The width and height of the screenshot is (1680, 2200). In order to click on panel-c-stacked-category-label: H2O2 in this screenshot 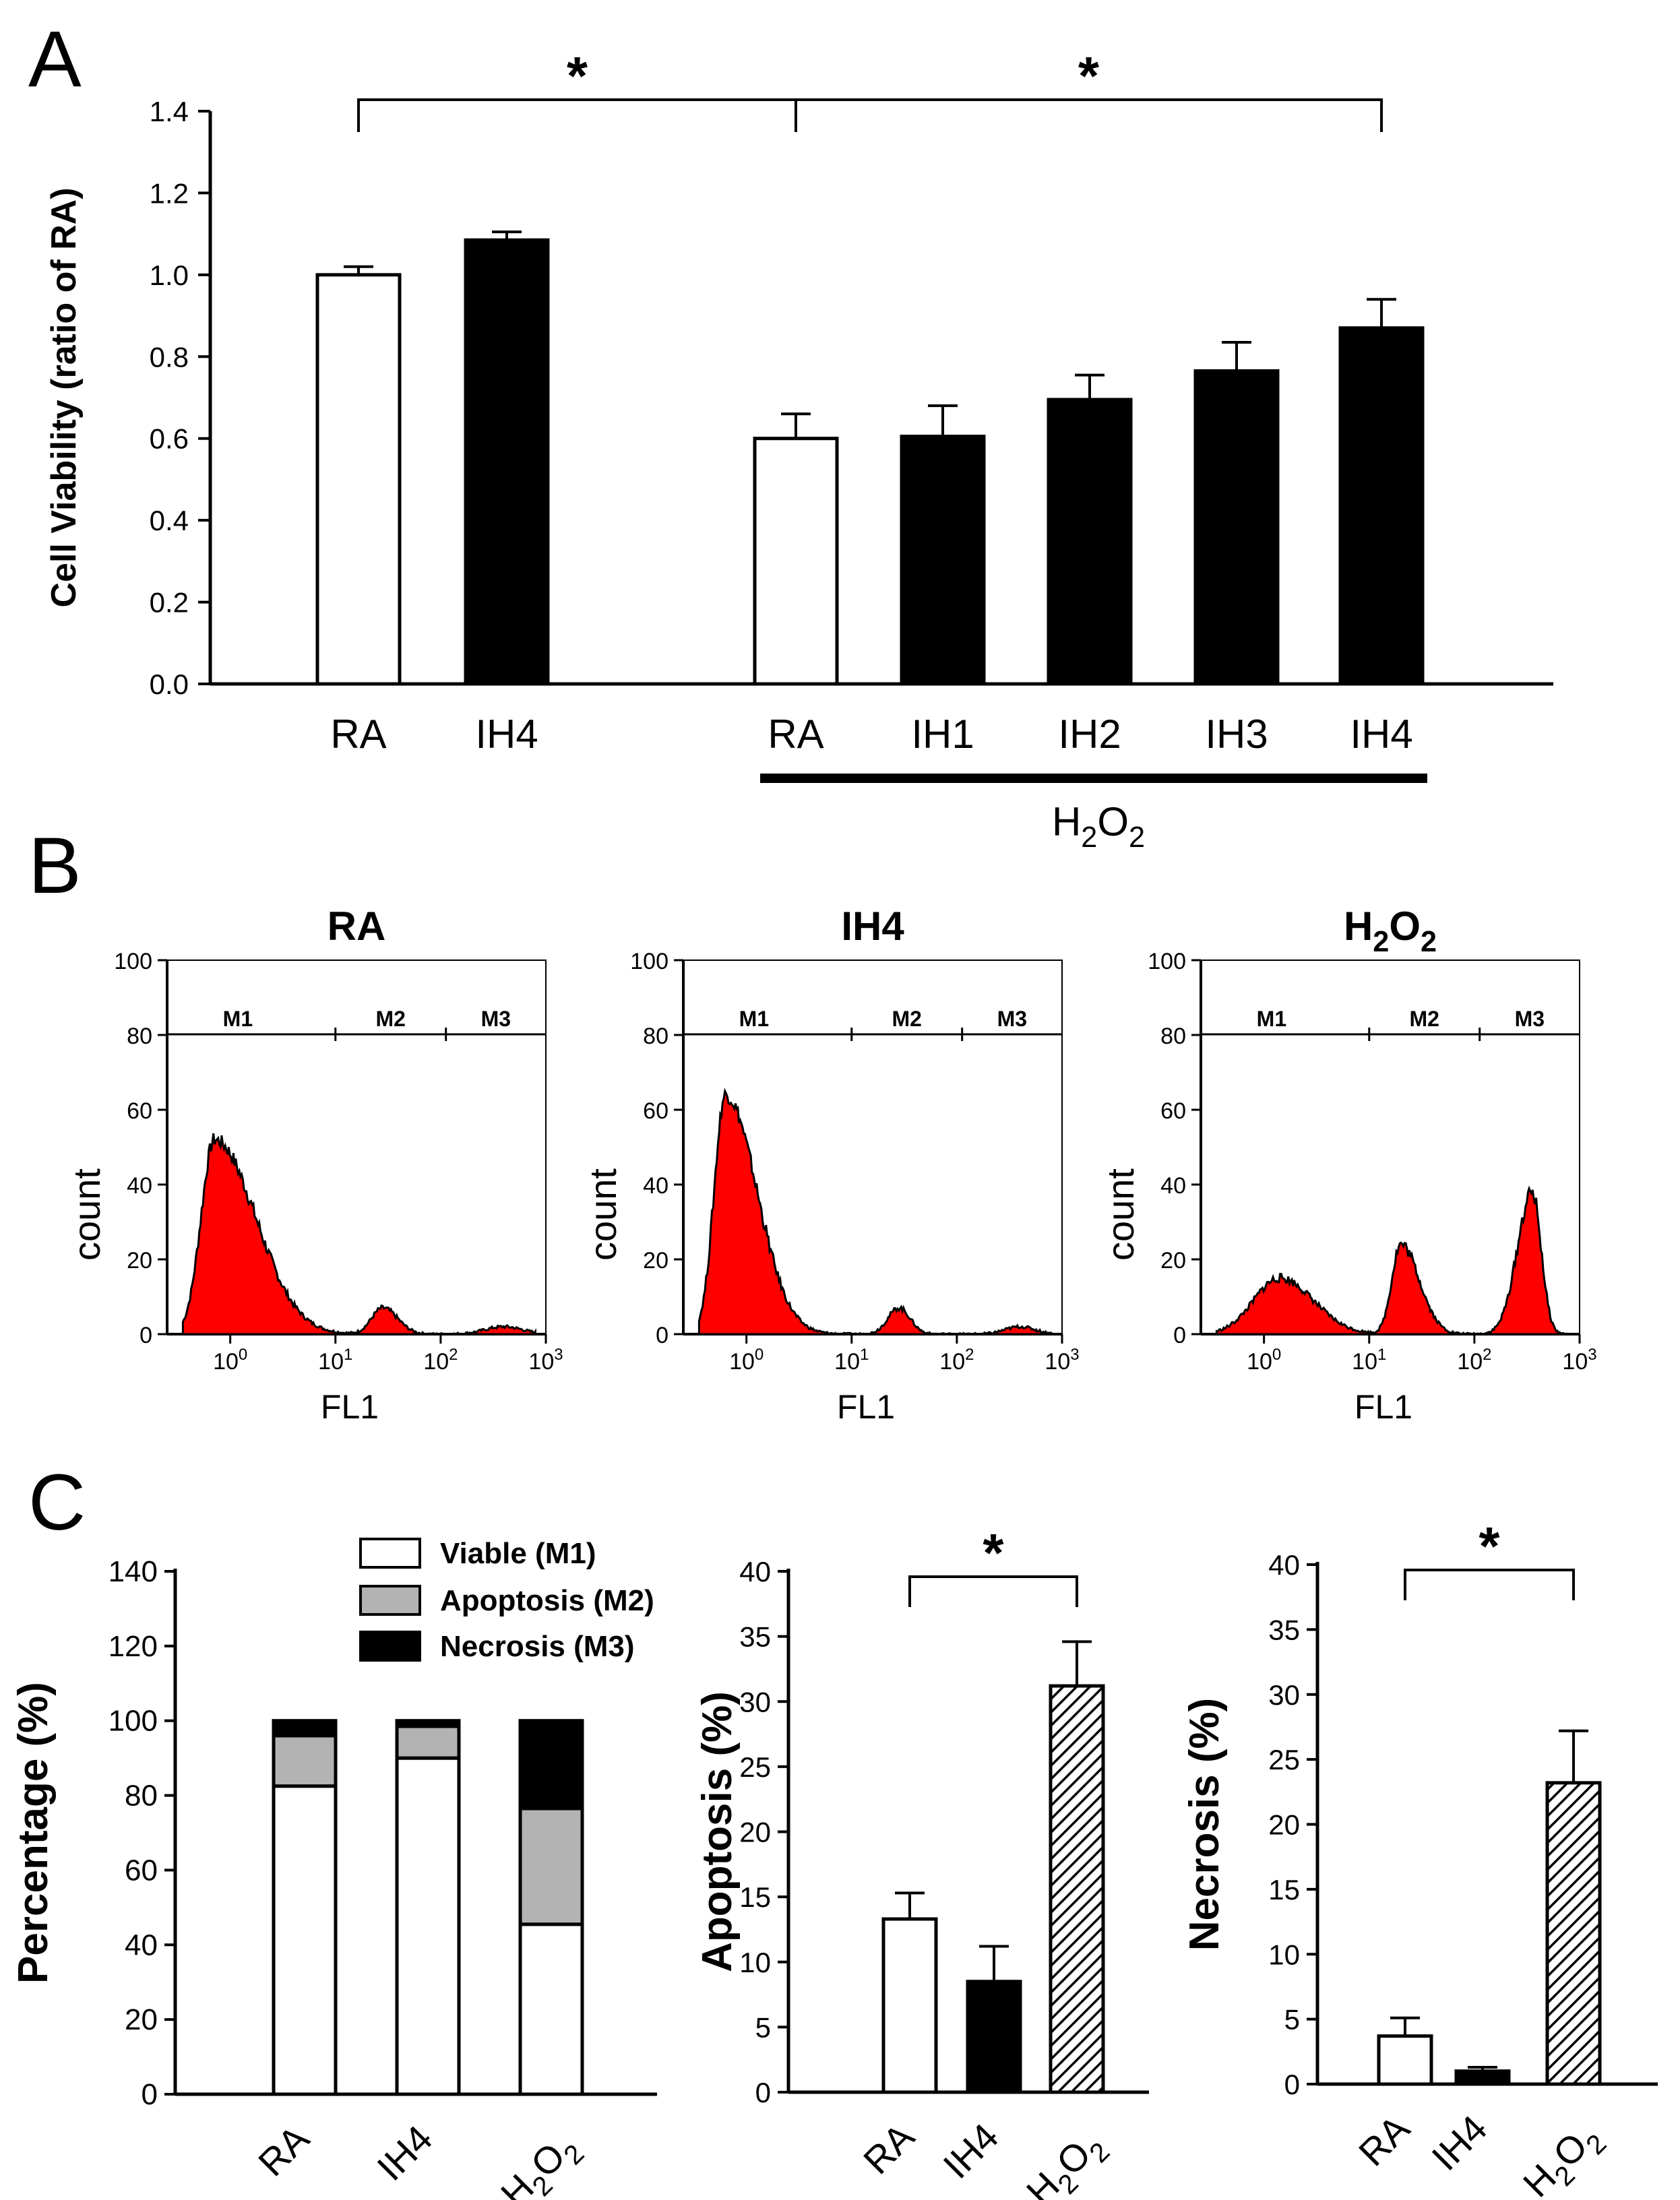, I will do `click(541, 2162)`.